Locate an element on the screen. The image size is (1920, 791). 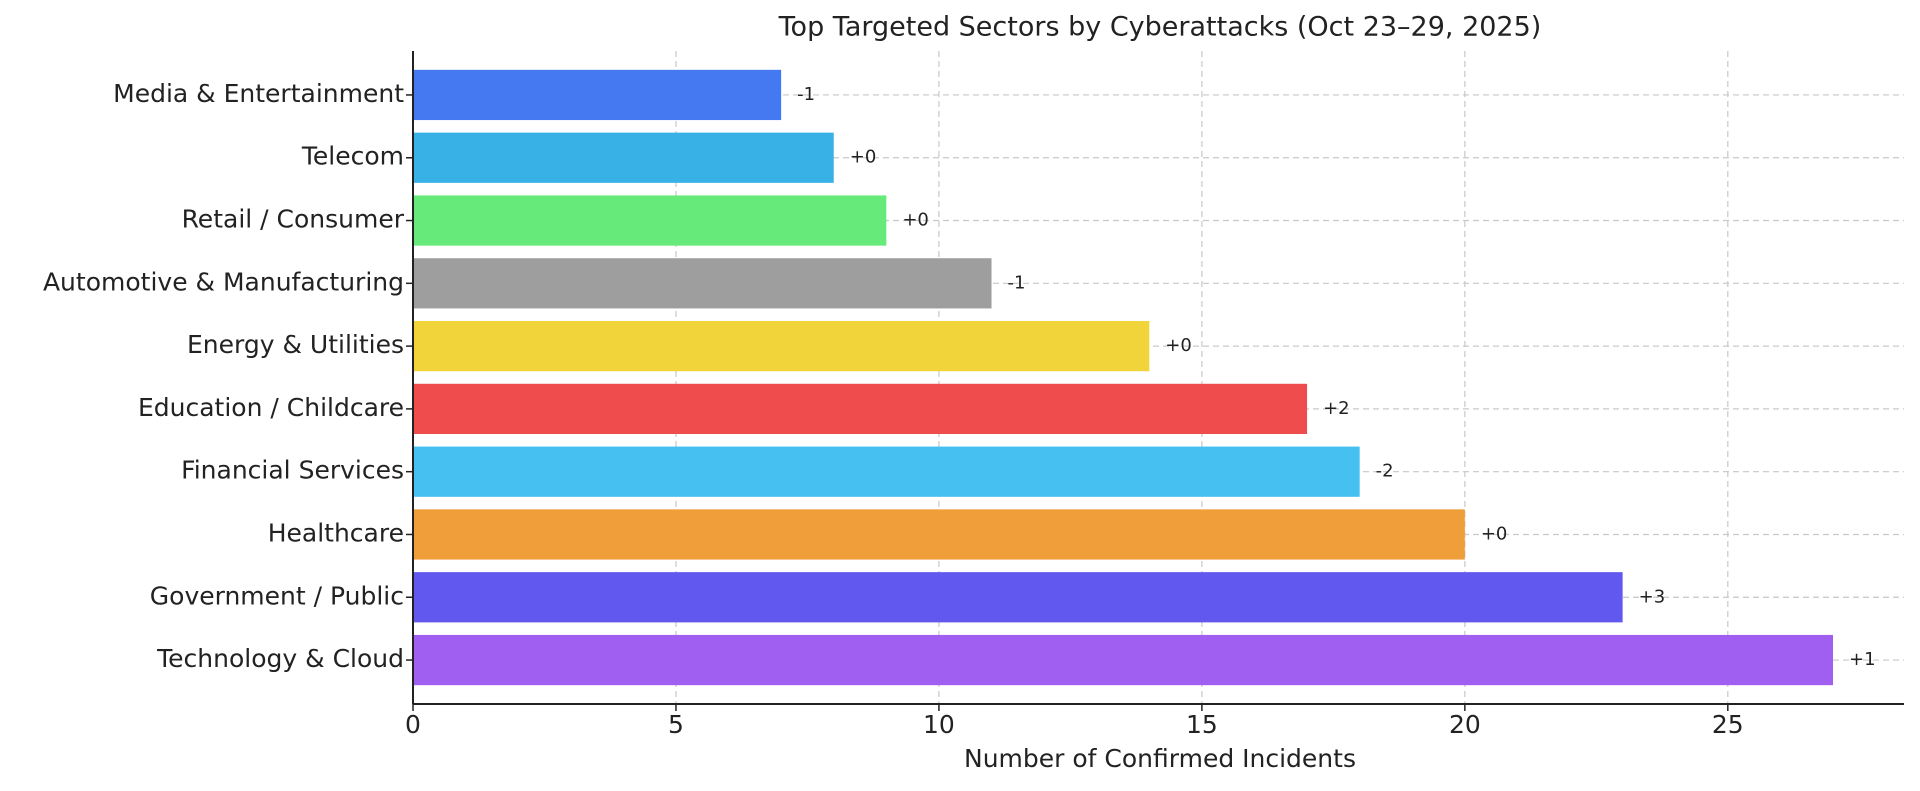
y-tick-label: Energy & Utilities is located at coordinates (295, 344).